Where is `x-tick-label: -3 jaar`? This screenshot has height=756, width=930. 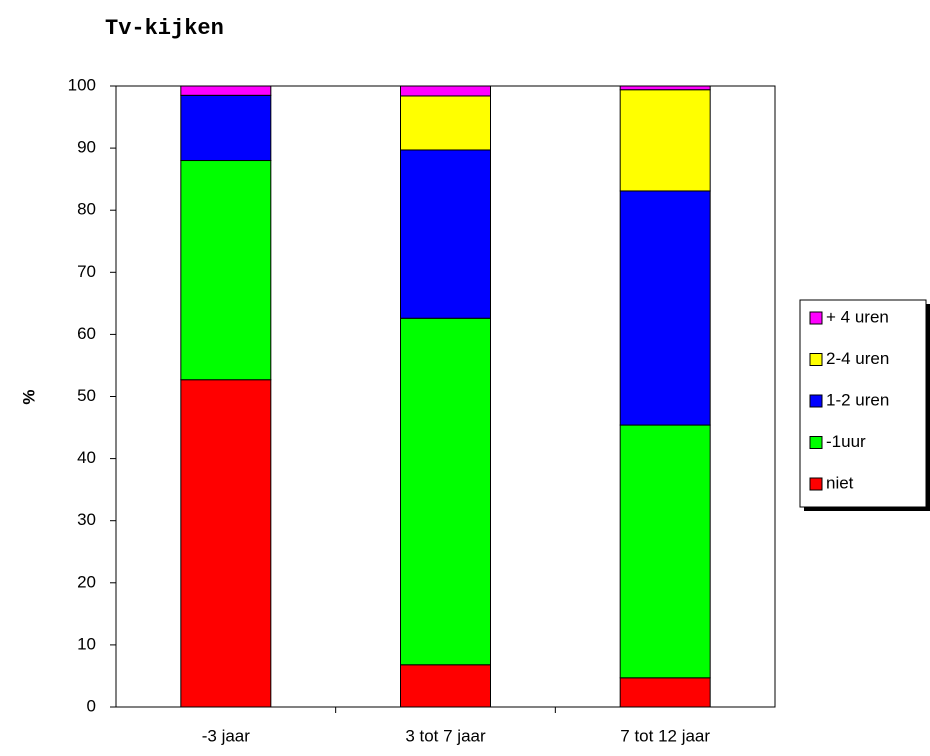
x-tick-label: -3 jaar is located at coordinates (226, 735).